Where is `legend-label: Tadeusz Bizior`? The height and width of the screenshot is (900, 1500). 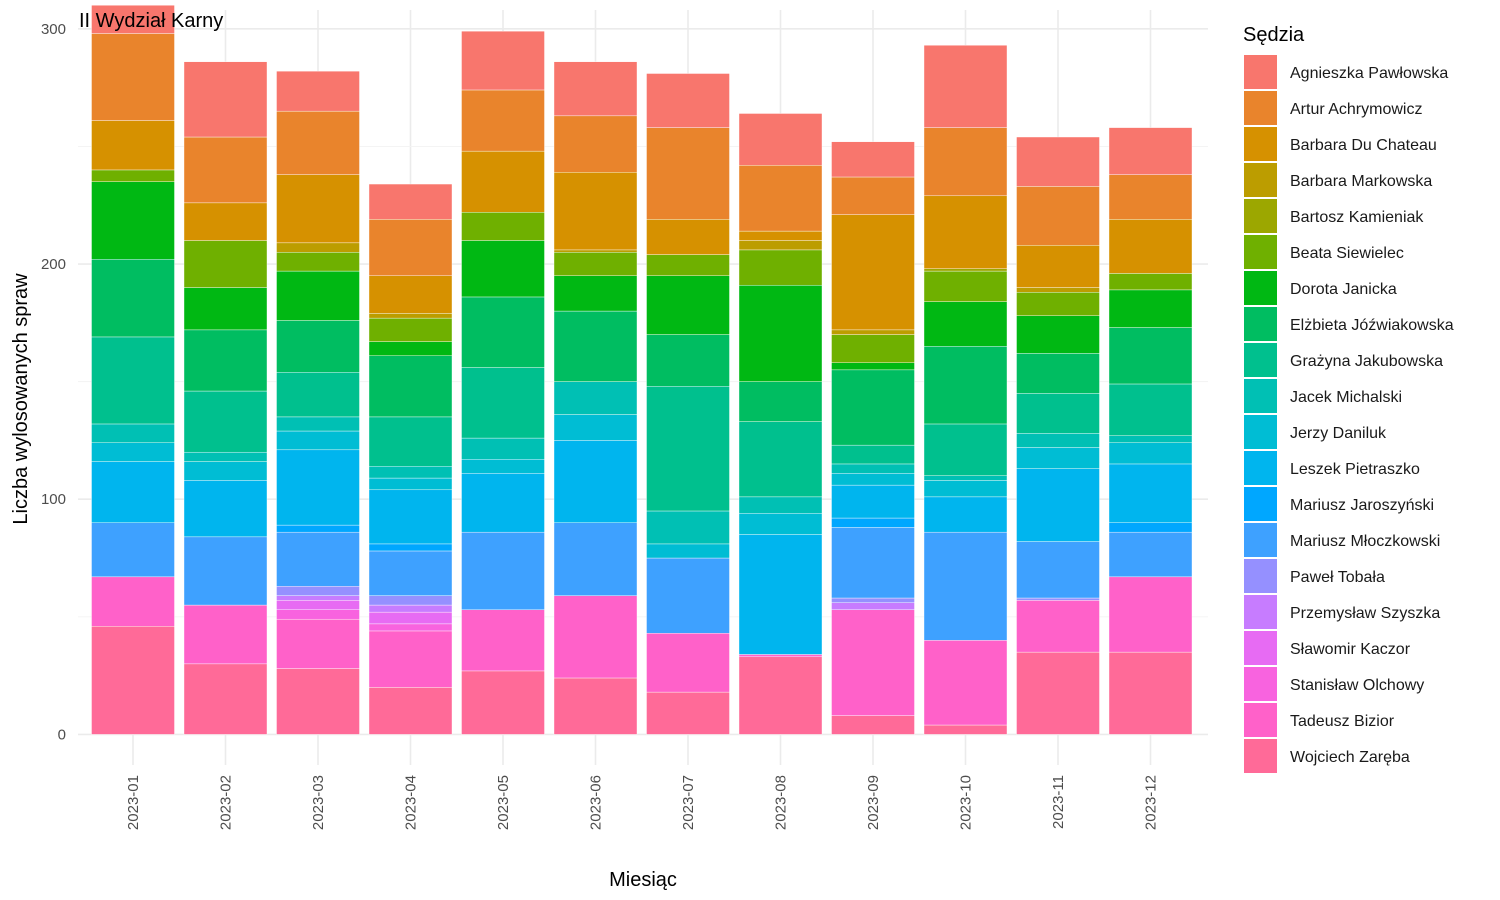 legend-label: Tadeusz Bizior is located at coordinates (1342, 721).